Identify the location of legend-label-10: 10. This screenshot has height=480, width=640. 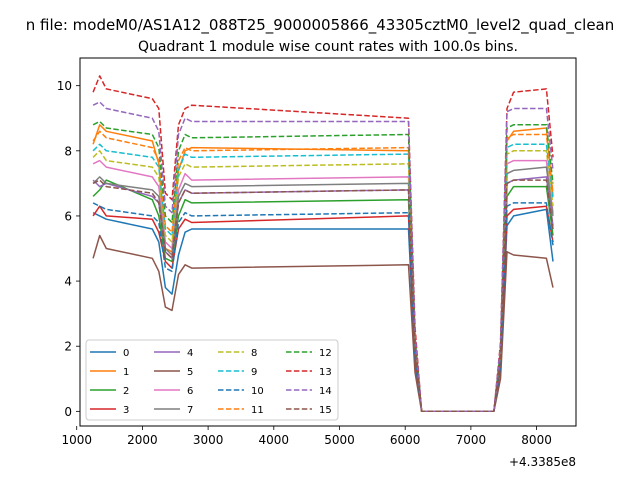
(257, 391).